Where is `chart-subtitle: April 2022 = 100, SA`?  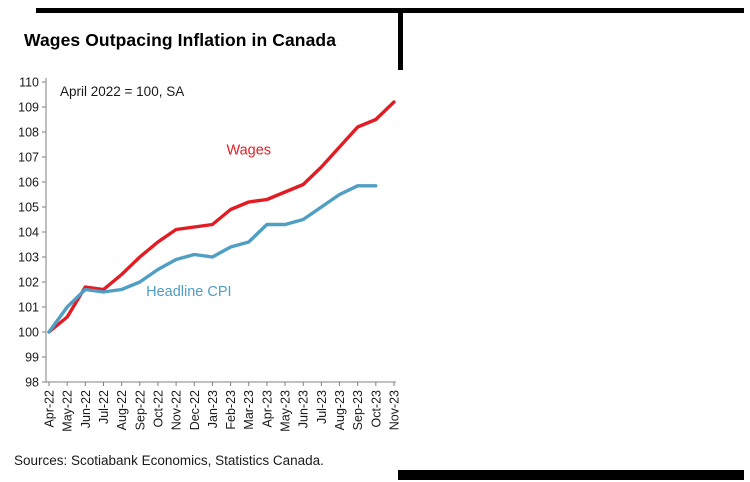 chart-subtitle: April 2022 = 100, SA is located at coordinates (122, 91).